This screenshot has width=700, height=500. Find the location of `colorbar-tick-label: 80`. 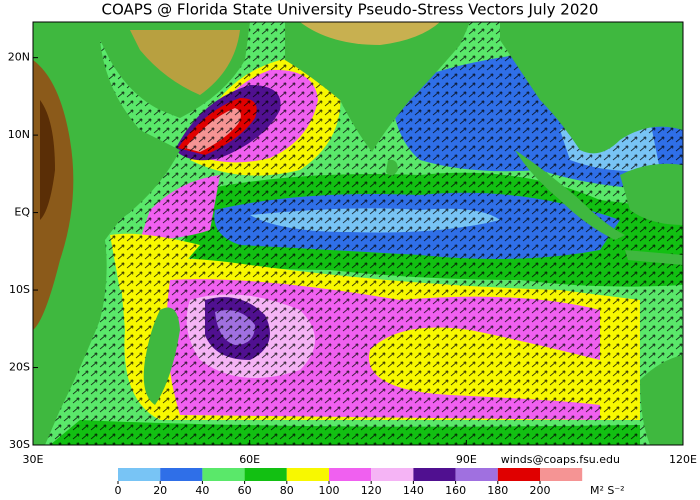

colorbar-tick-label: 80 is located at coordinates (287, 490).